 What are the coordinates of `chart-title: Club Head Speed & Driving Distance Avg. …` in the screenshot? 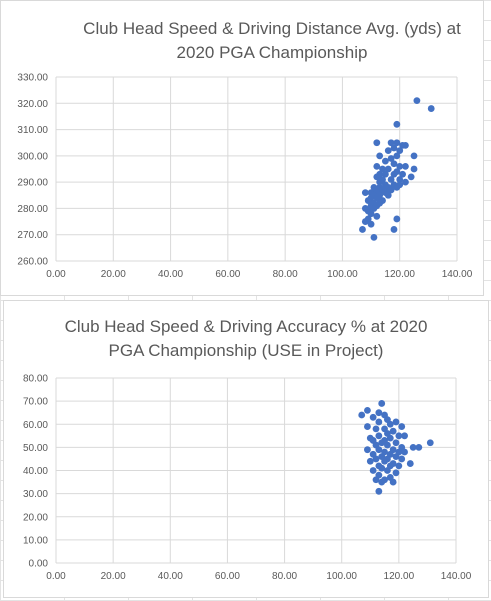 It's located at (242, 41).